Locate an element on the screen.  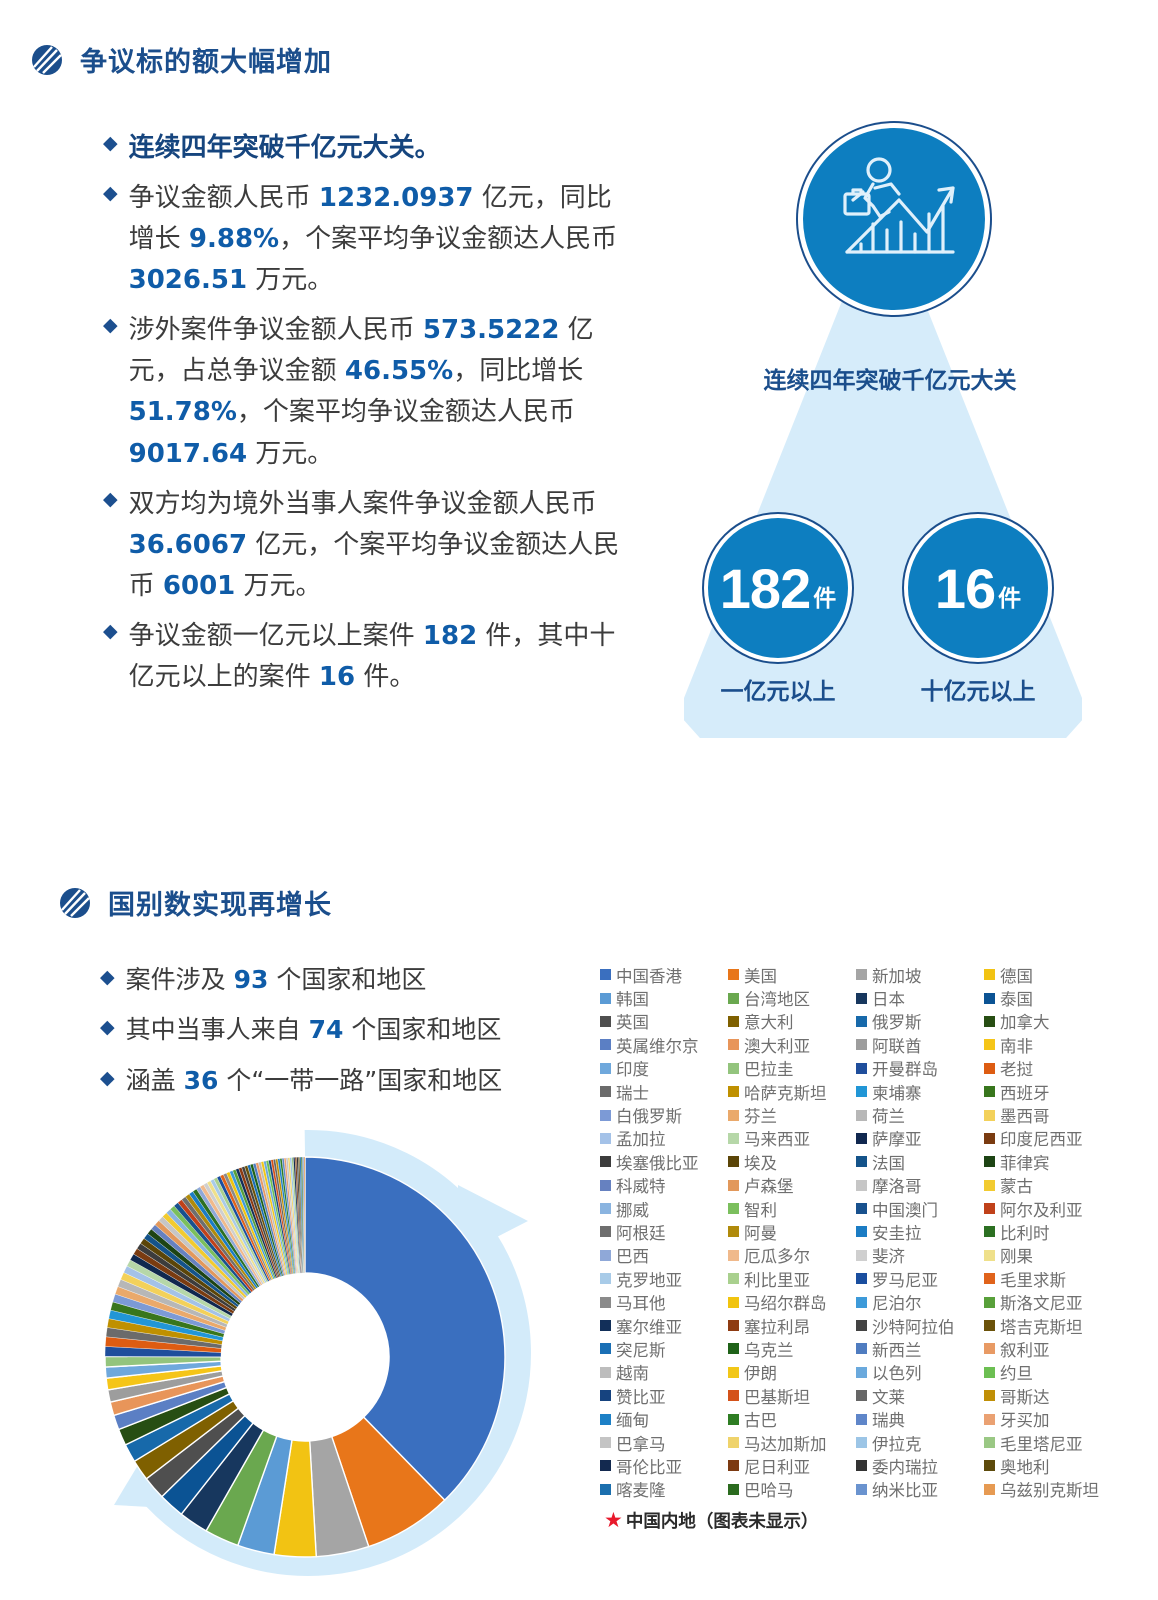
legend-label: 毛里塔尼亚 is located at coordinates (1041, 1444).